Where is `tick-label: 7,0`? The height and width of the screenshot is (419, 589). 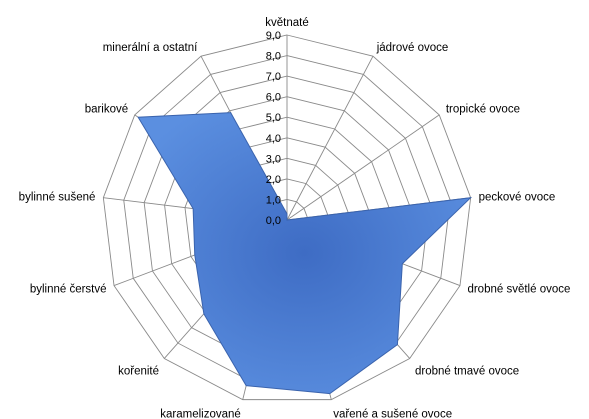 tick-label: 7,0 is located at coordinates (273, 77).